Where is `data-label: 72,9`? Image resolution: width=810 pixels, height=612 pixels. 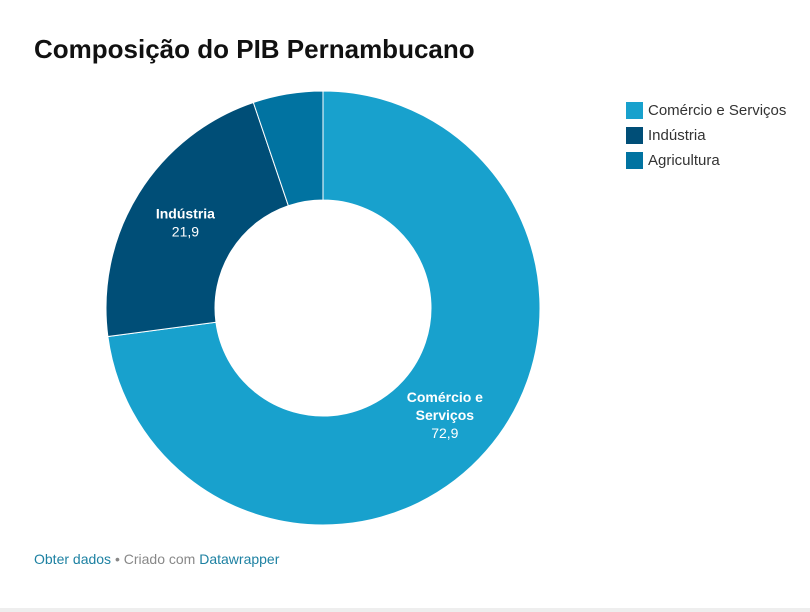 data-label: 72,9 is located at coordinates (444, 433).